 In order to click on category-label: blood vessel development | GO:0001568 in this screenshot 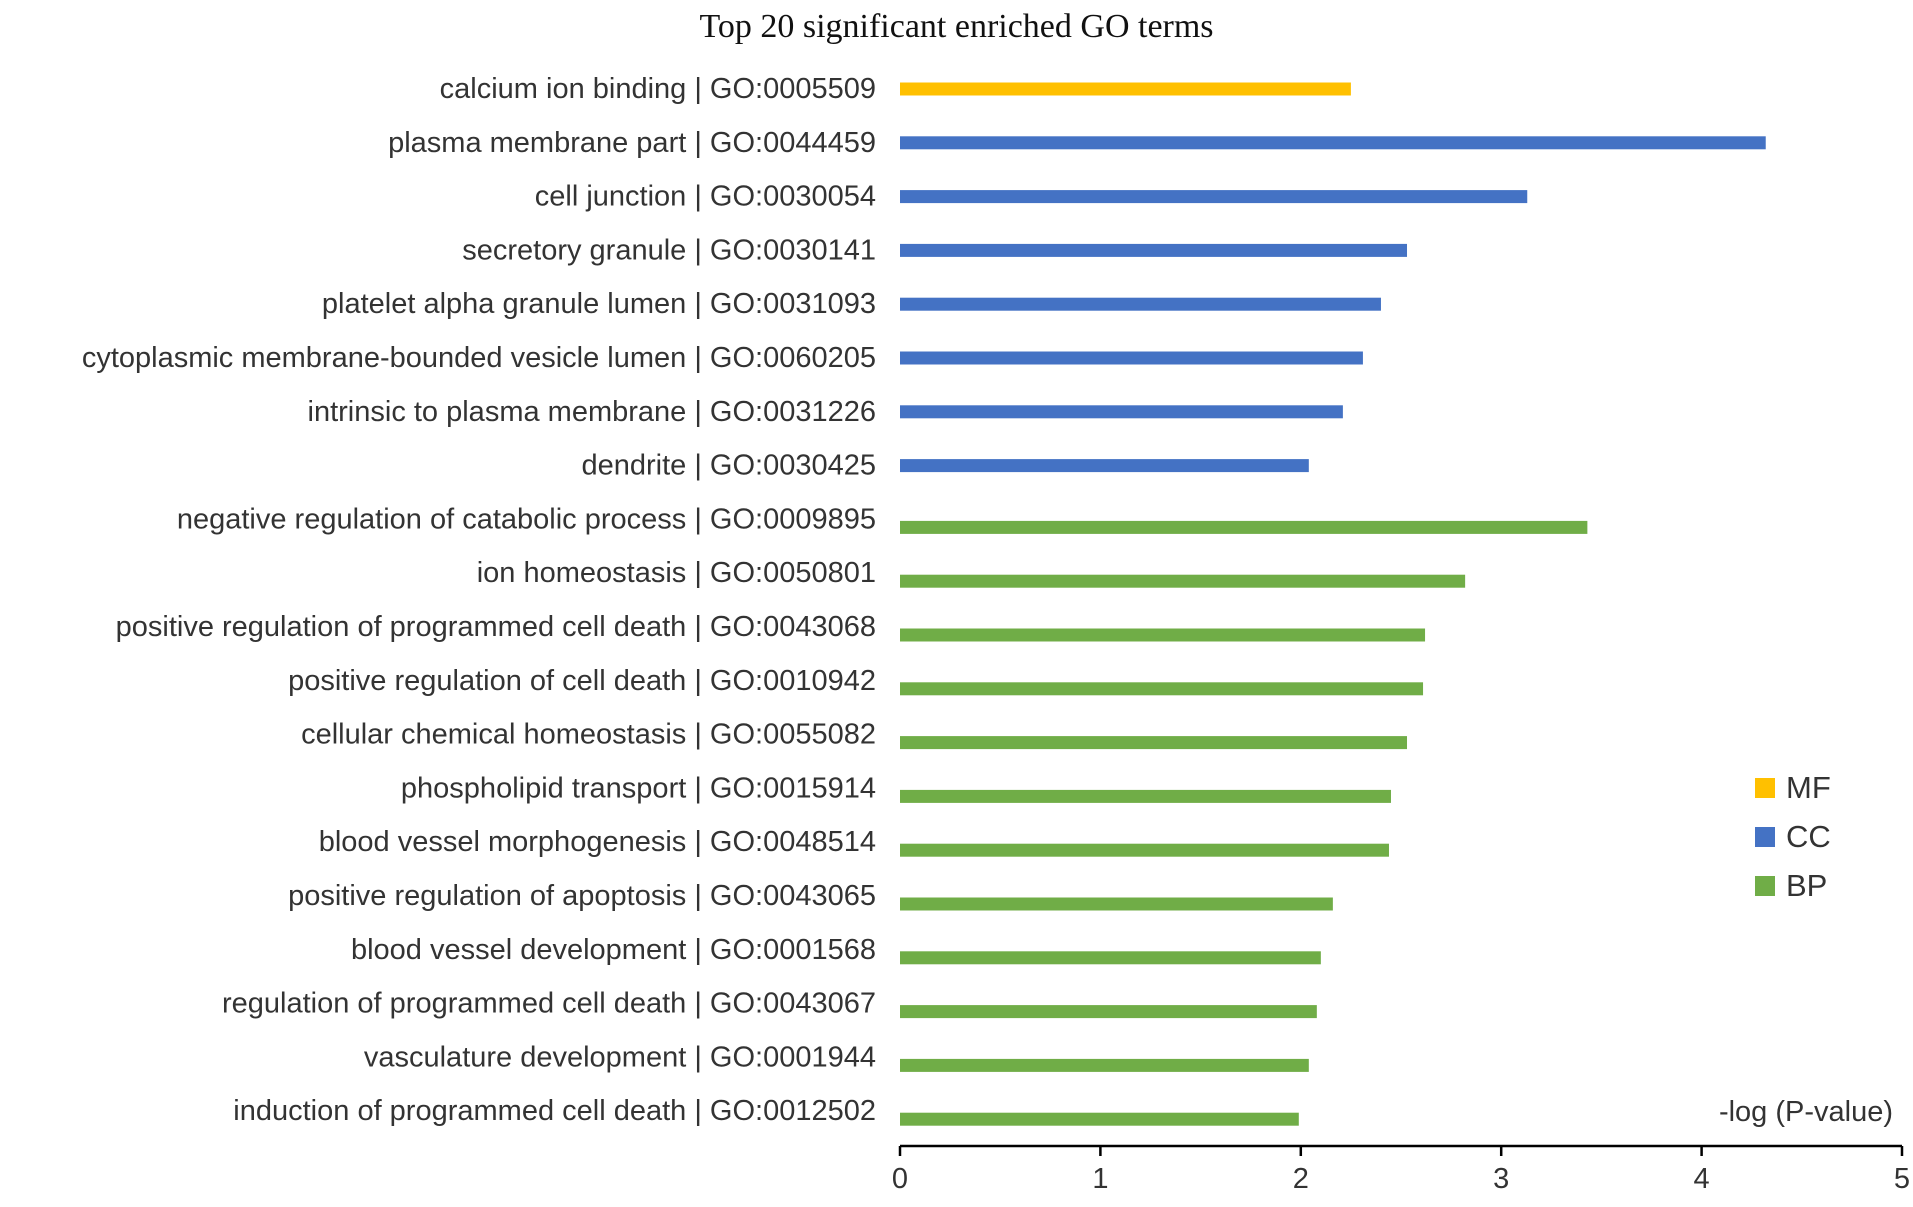, I will do `click(613, 950)`.